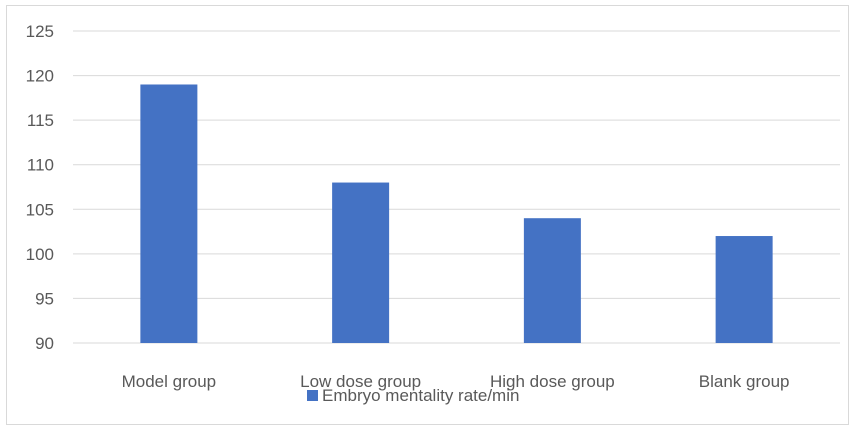 Image resolution: width=854 pixels, height=427 pixels. I want to click on legend-swatch, so click(312, 395).